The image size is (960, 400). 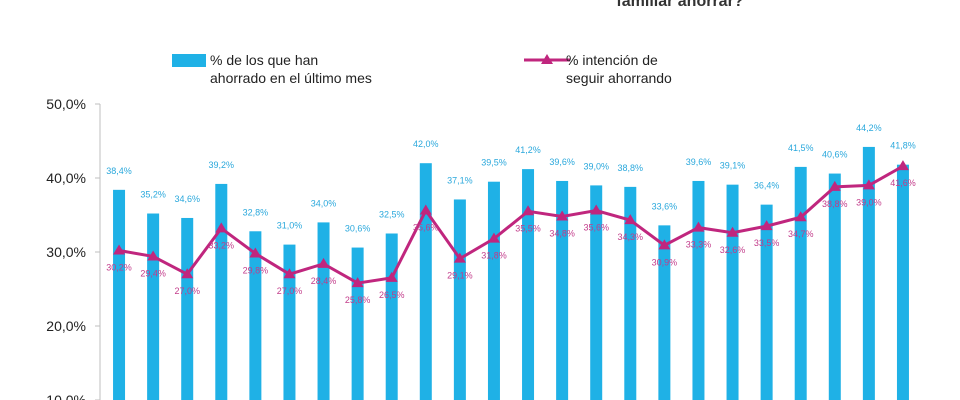 What do you see at coordinates (869, 128) in the screenshot?
I see `bar-value-label: 44,2%` at bounding box center [869, 128].